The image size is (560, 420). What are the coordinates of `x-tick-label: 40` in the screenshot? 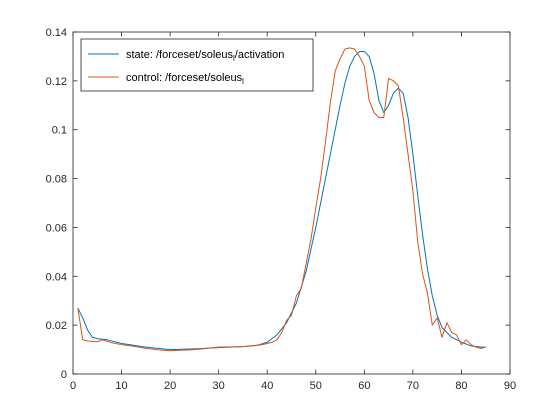 It's located at (267, 386).